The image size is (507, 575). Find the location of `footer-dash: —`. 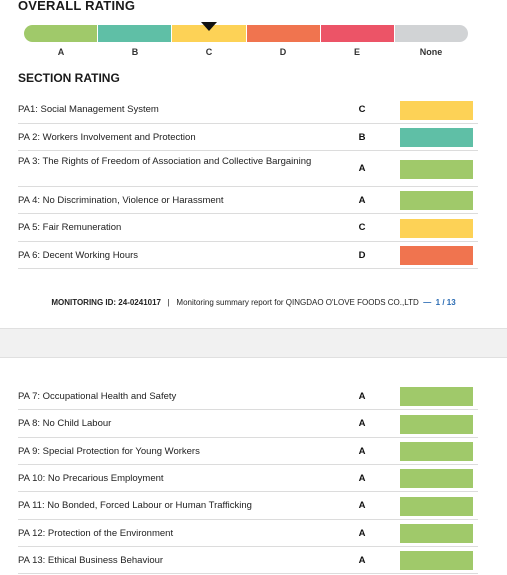

footer-dash: — is located at coordinates (427, 302).